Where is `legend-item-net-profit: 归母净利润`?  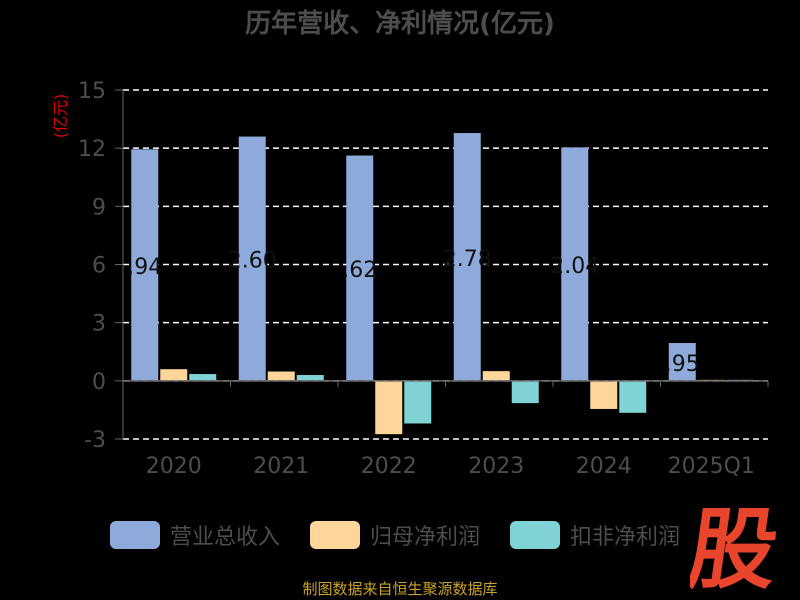
legend-item-net-profit: 归母净利润 is located at coordinates (395, 535).